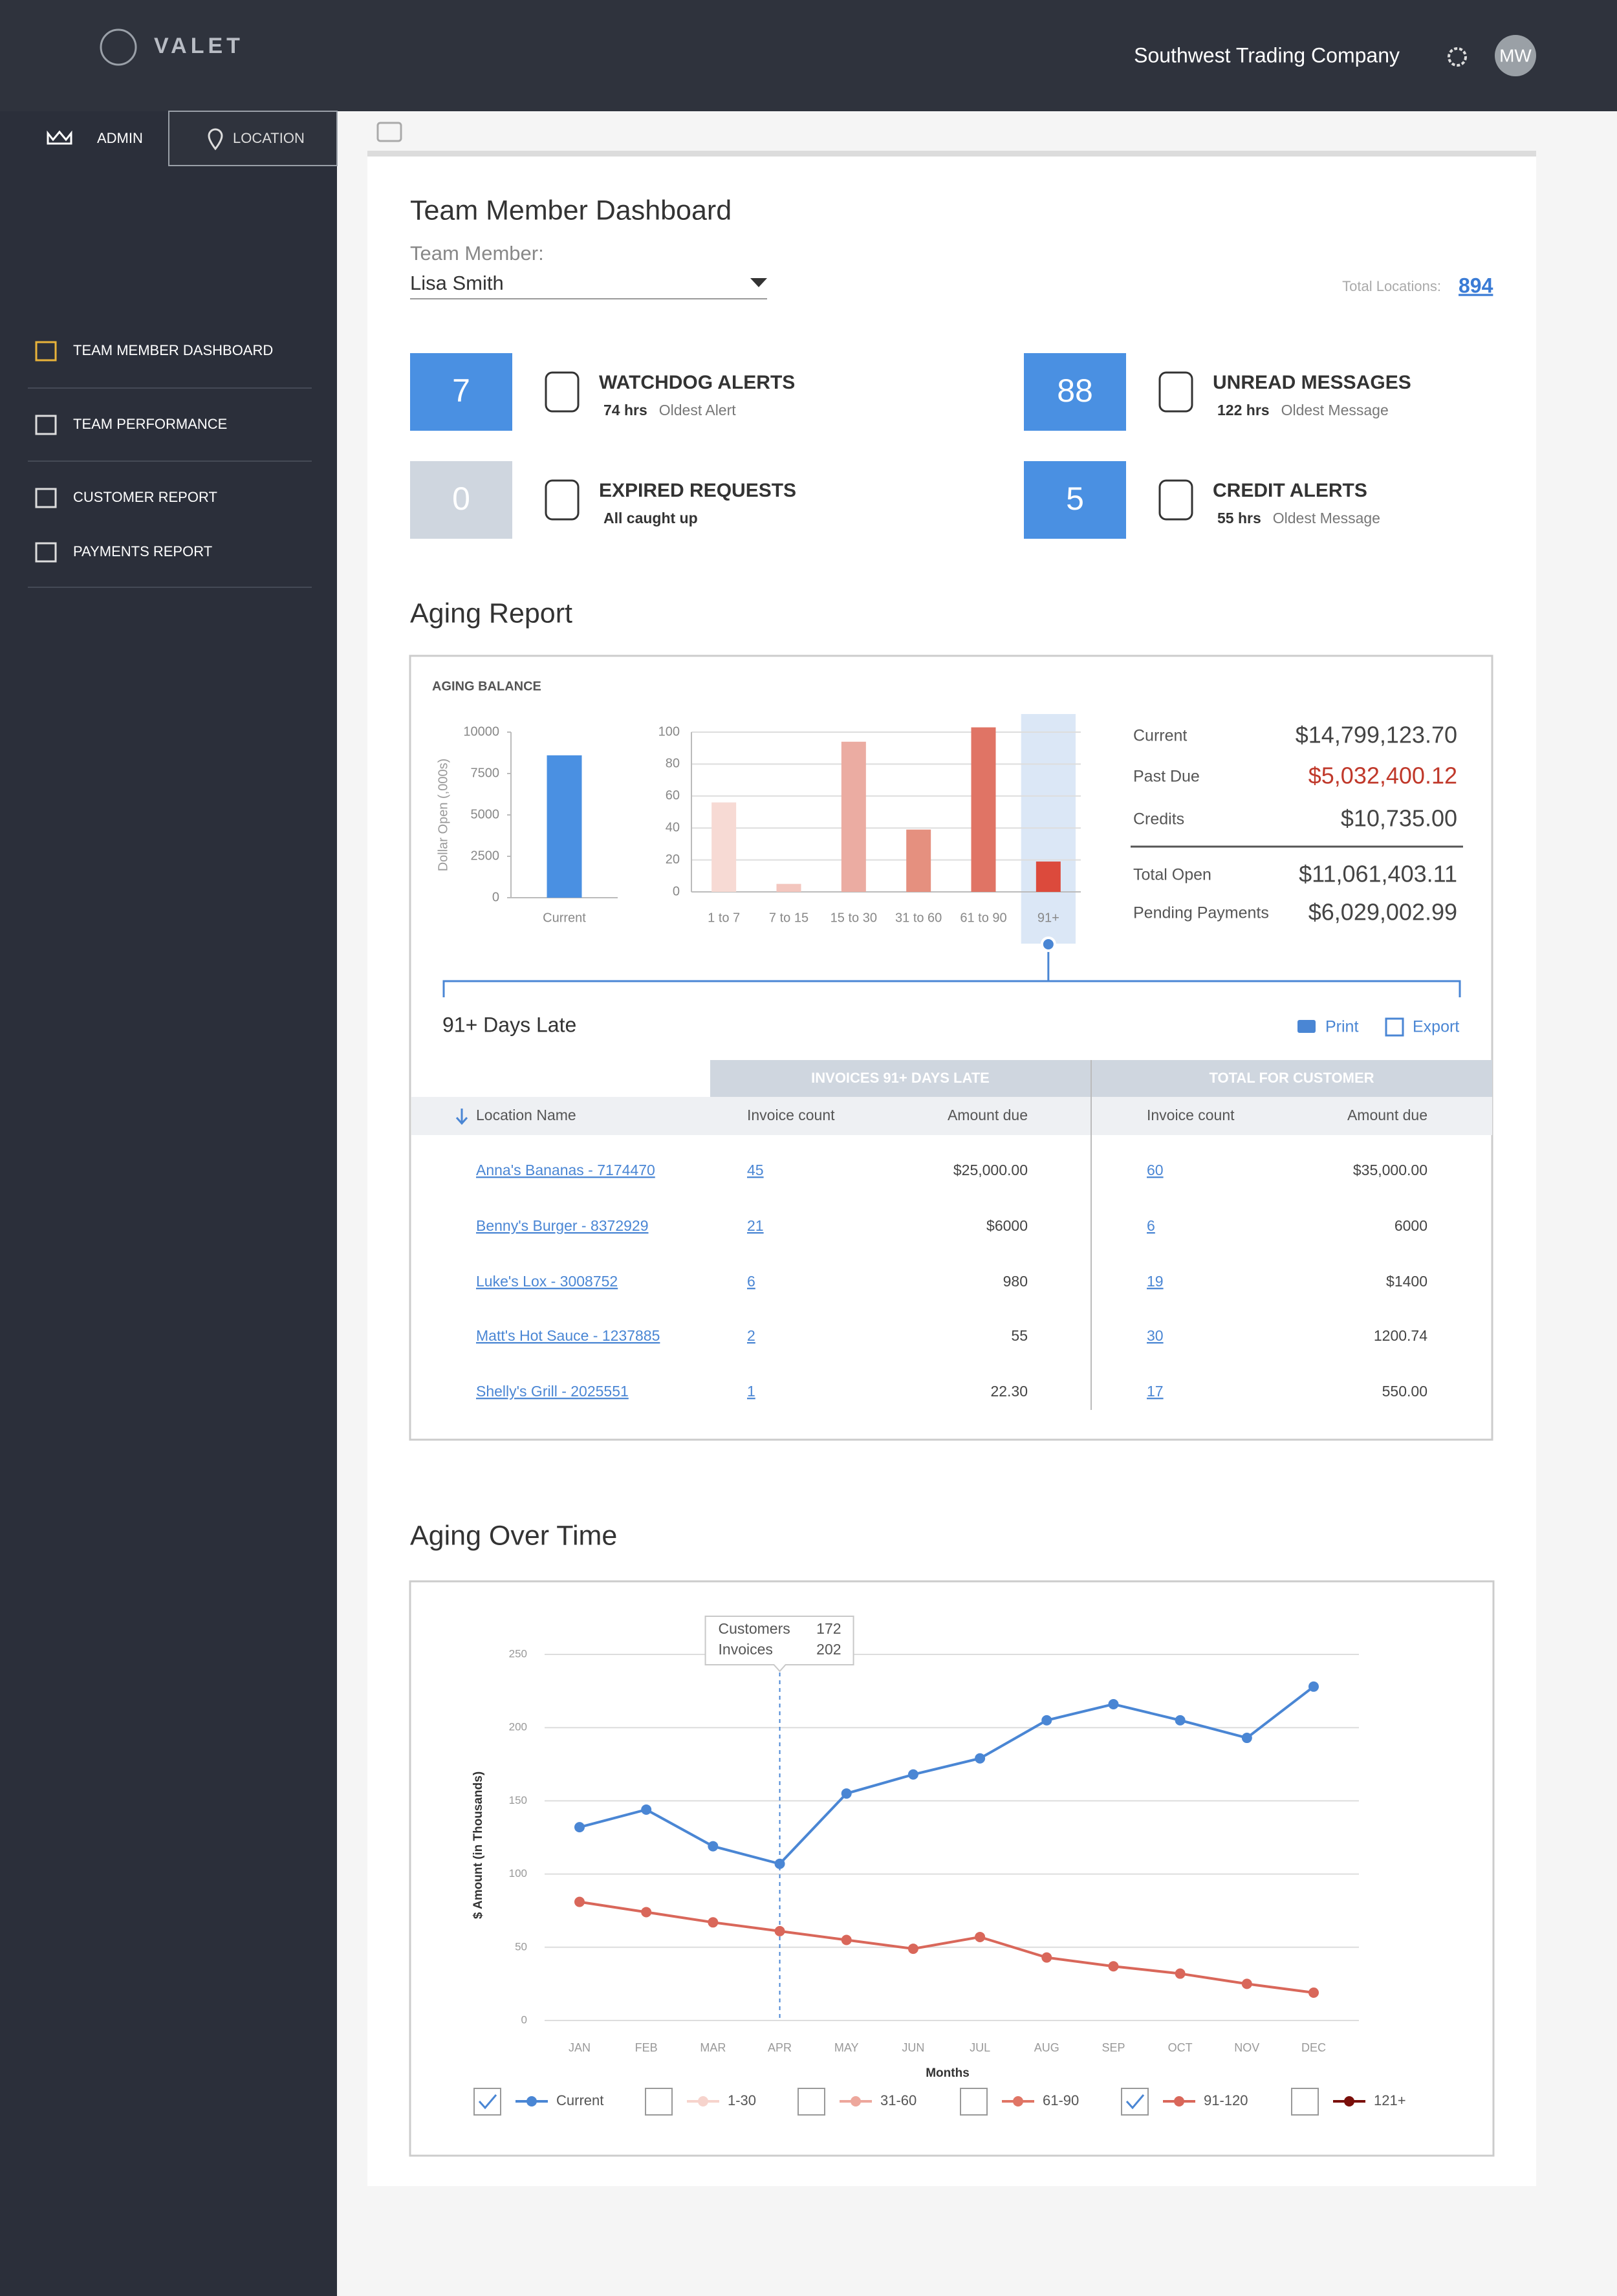 Image resolution: width=1617 pixels, height=2296 pixels. I want to click on nav-item: PAYMENTS REPORT, so click(143, 551).